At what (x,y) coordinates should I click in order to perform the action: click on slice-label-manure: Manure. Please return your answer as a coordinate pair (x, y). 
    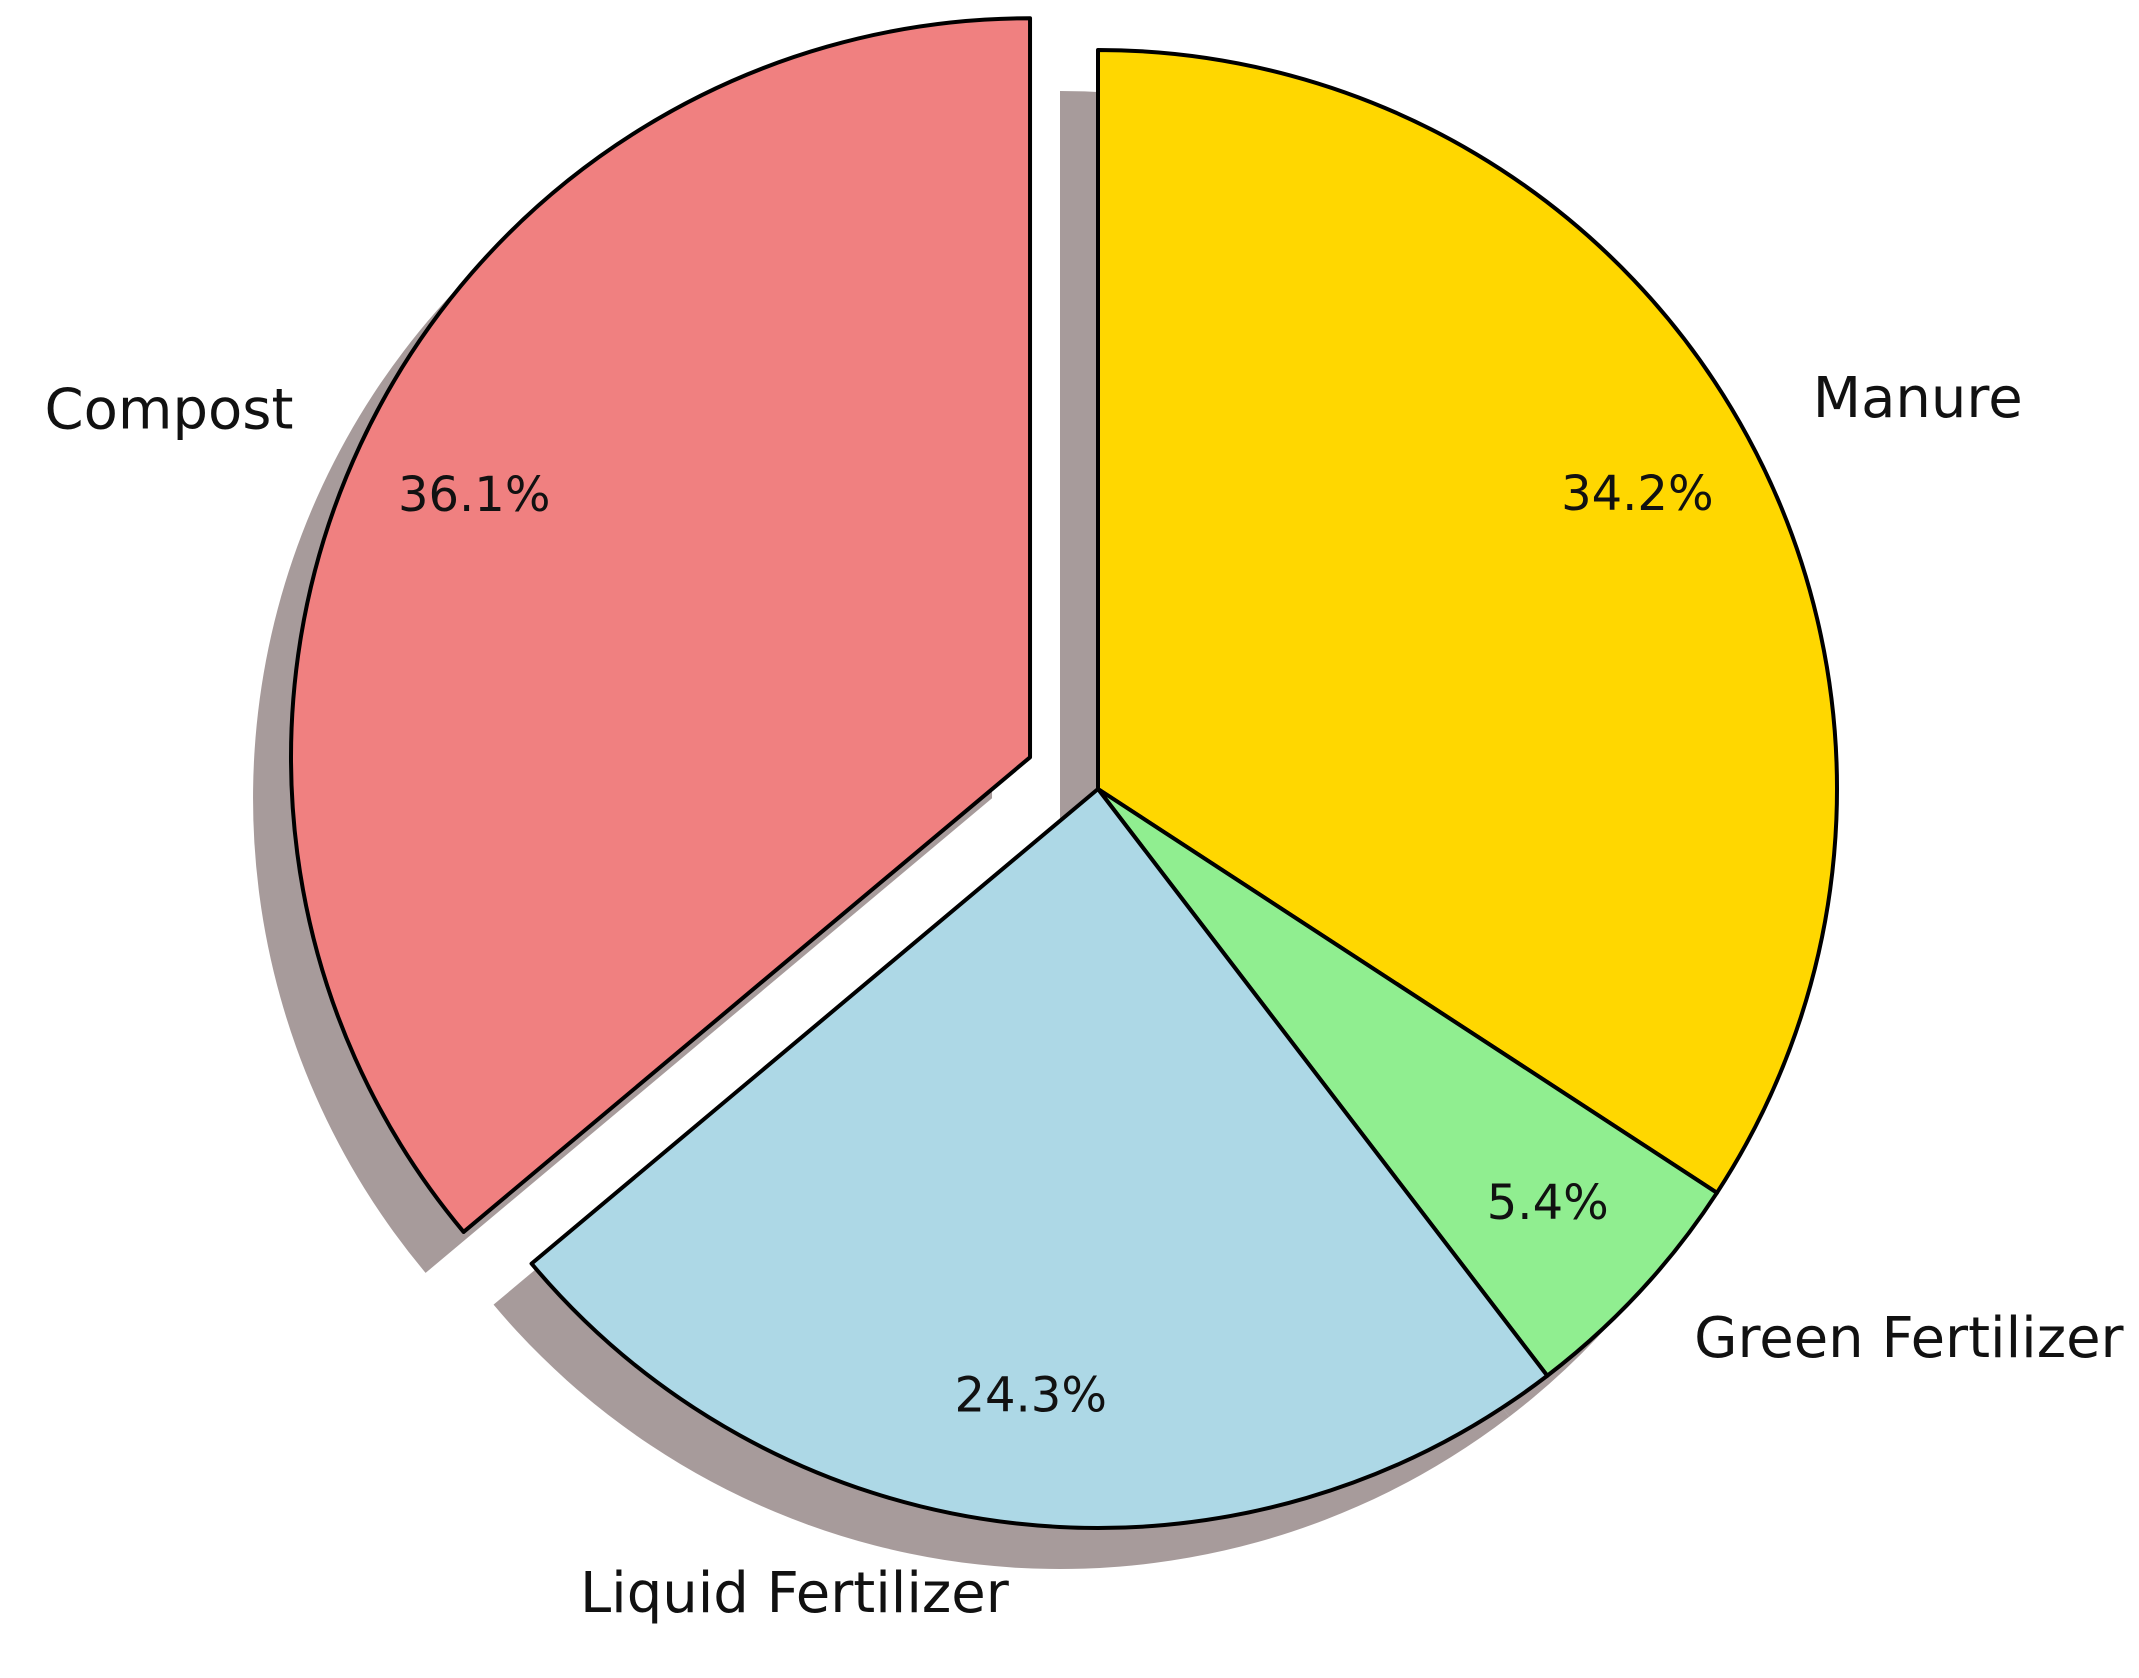
    Looking at the image, I should click on (1918, 398).